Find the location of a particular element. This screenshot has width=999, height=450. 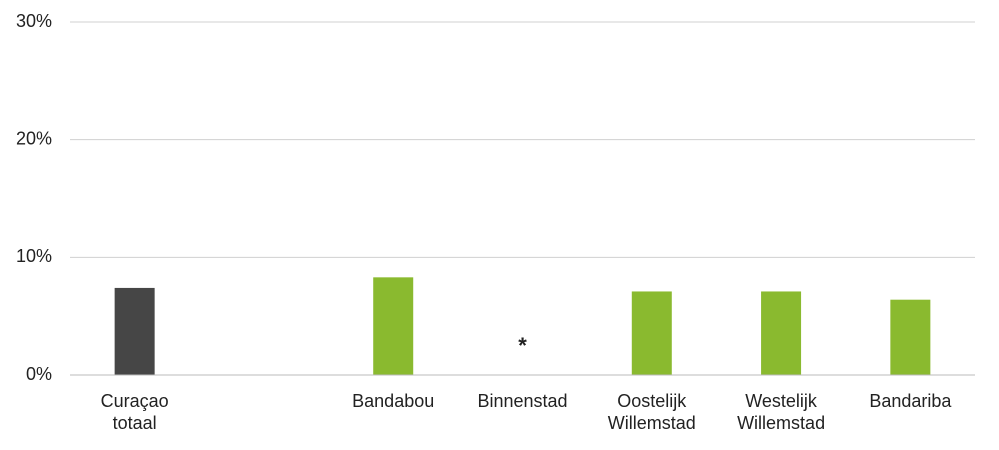

x-tick-label: Oostelijk Willemstad is located at coordinates (652, 412).